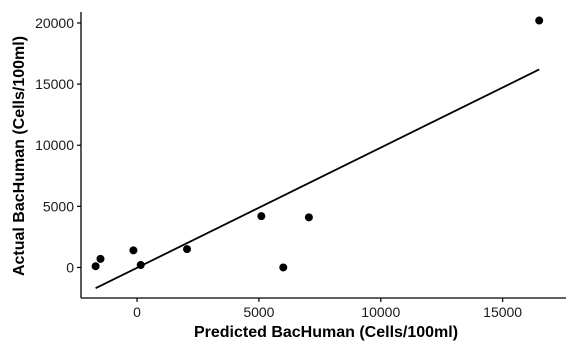 The image size is (576, 345). Describe the element at coordinates (380, 312) in the screenshot. I see `x-tick-label: 10000` at that location.